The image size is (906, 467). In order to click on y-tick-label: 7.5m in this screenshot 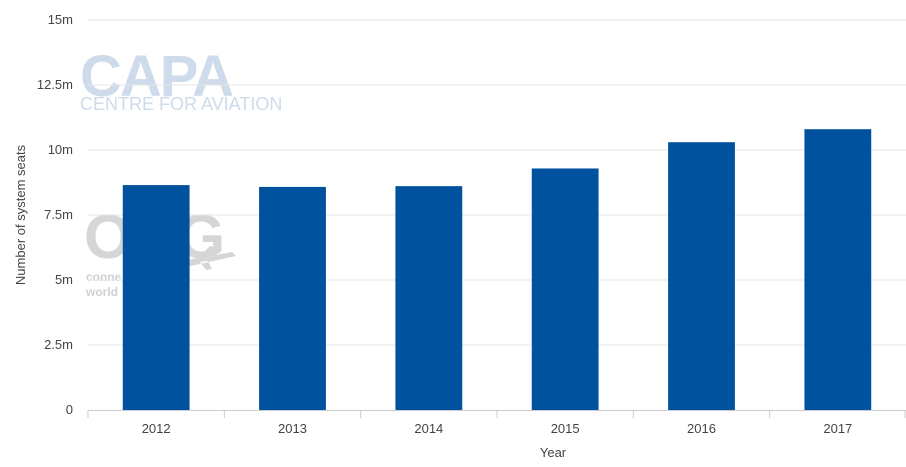, I will do `click(58, 214)`.